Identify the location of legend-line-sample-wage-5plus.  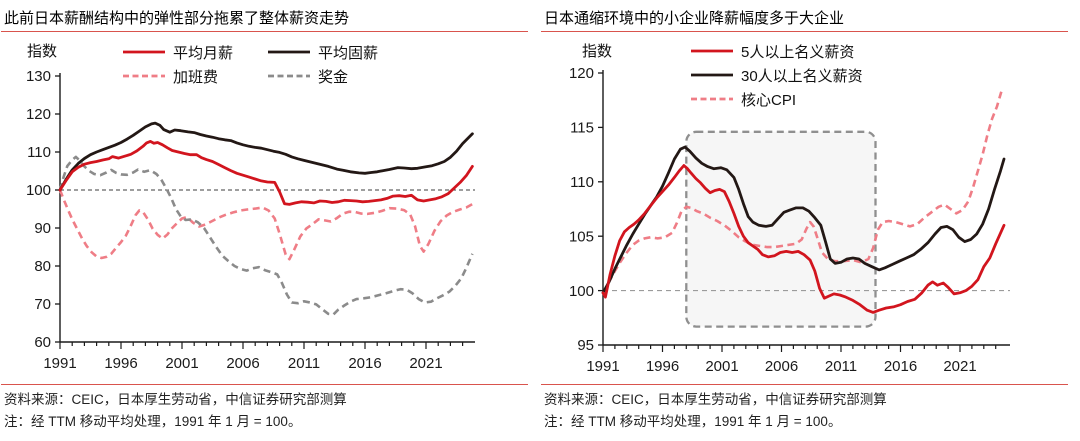
(712, 51).